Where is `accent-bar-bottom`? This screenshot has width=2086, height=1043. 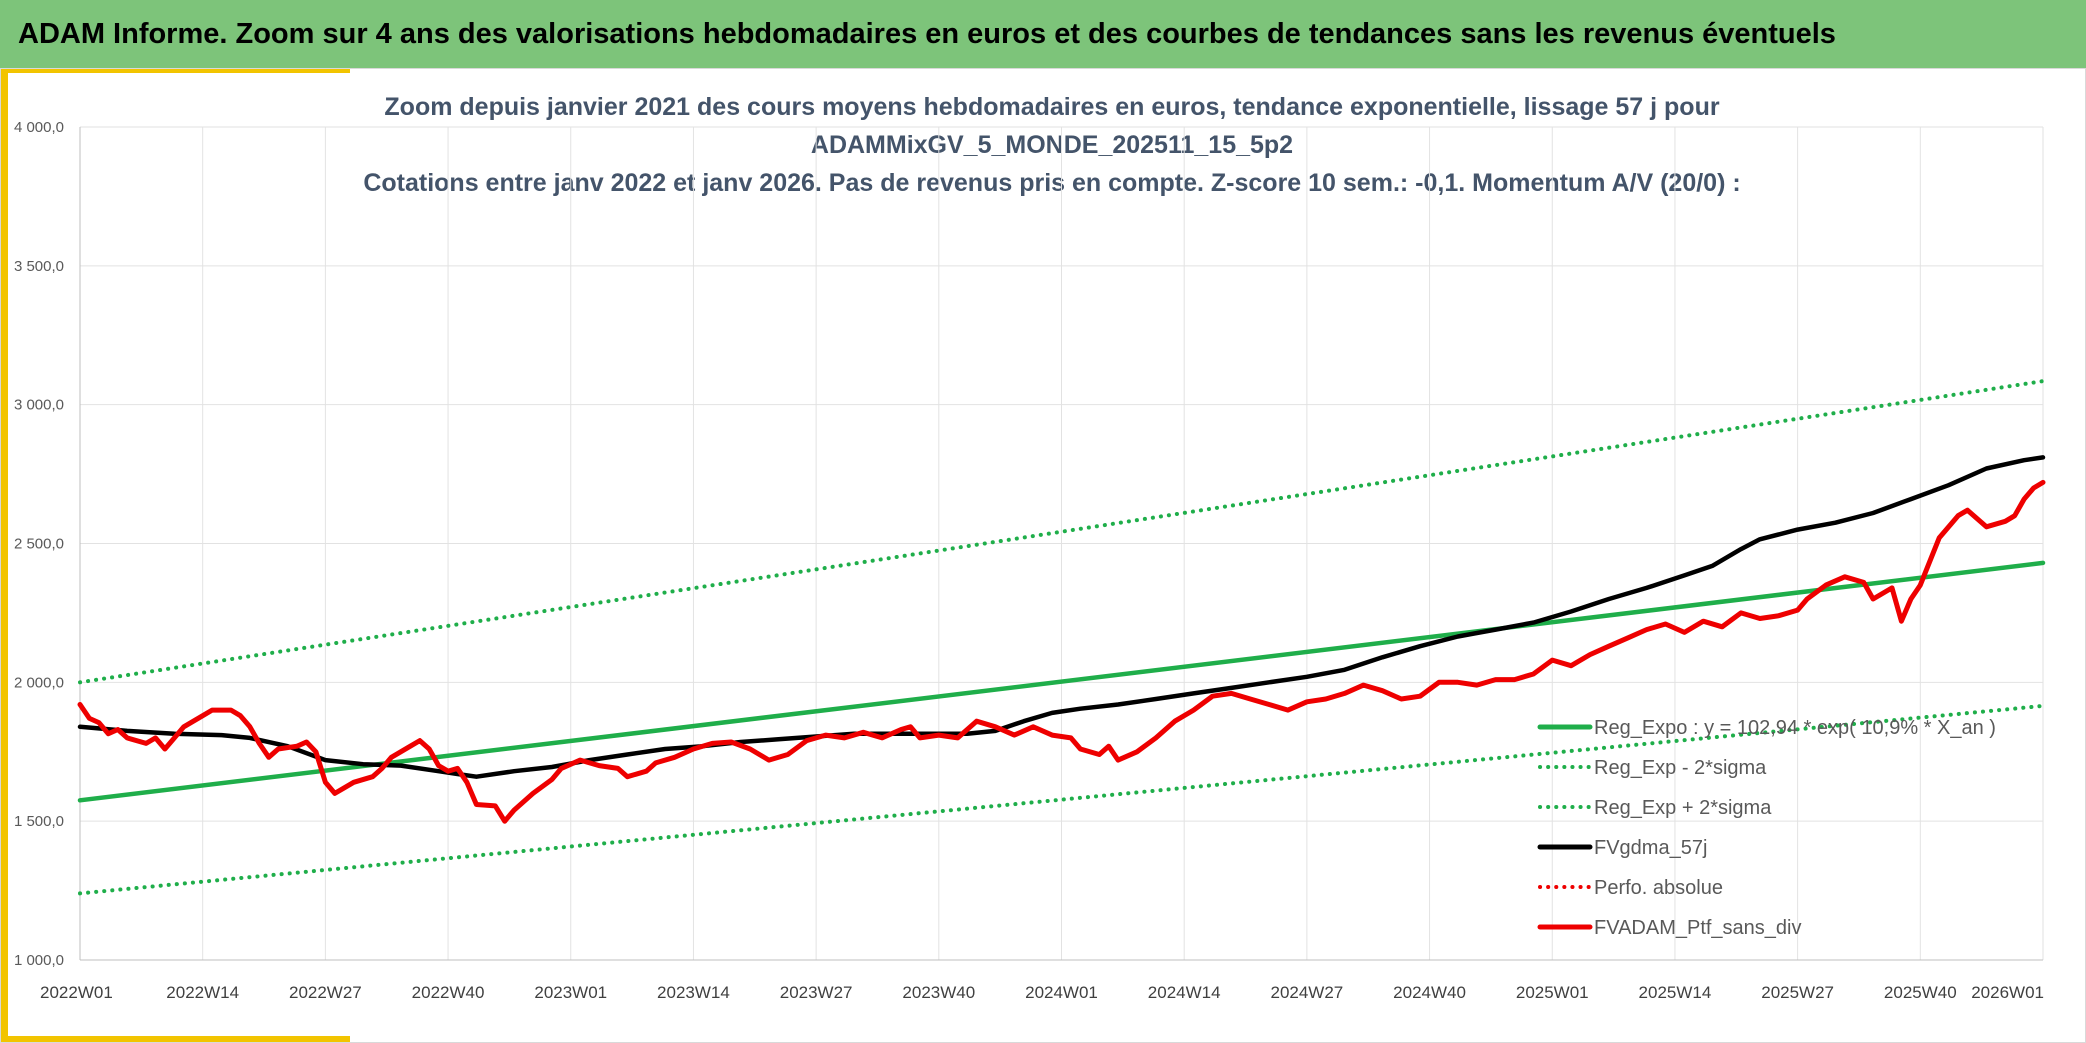
accent-bar-bottom is located at coordinates (175, 1039).